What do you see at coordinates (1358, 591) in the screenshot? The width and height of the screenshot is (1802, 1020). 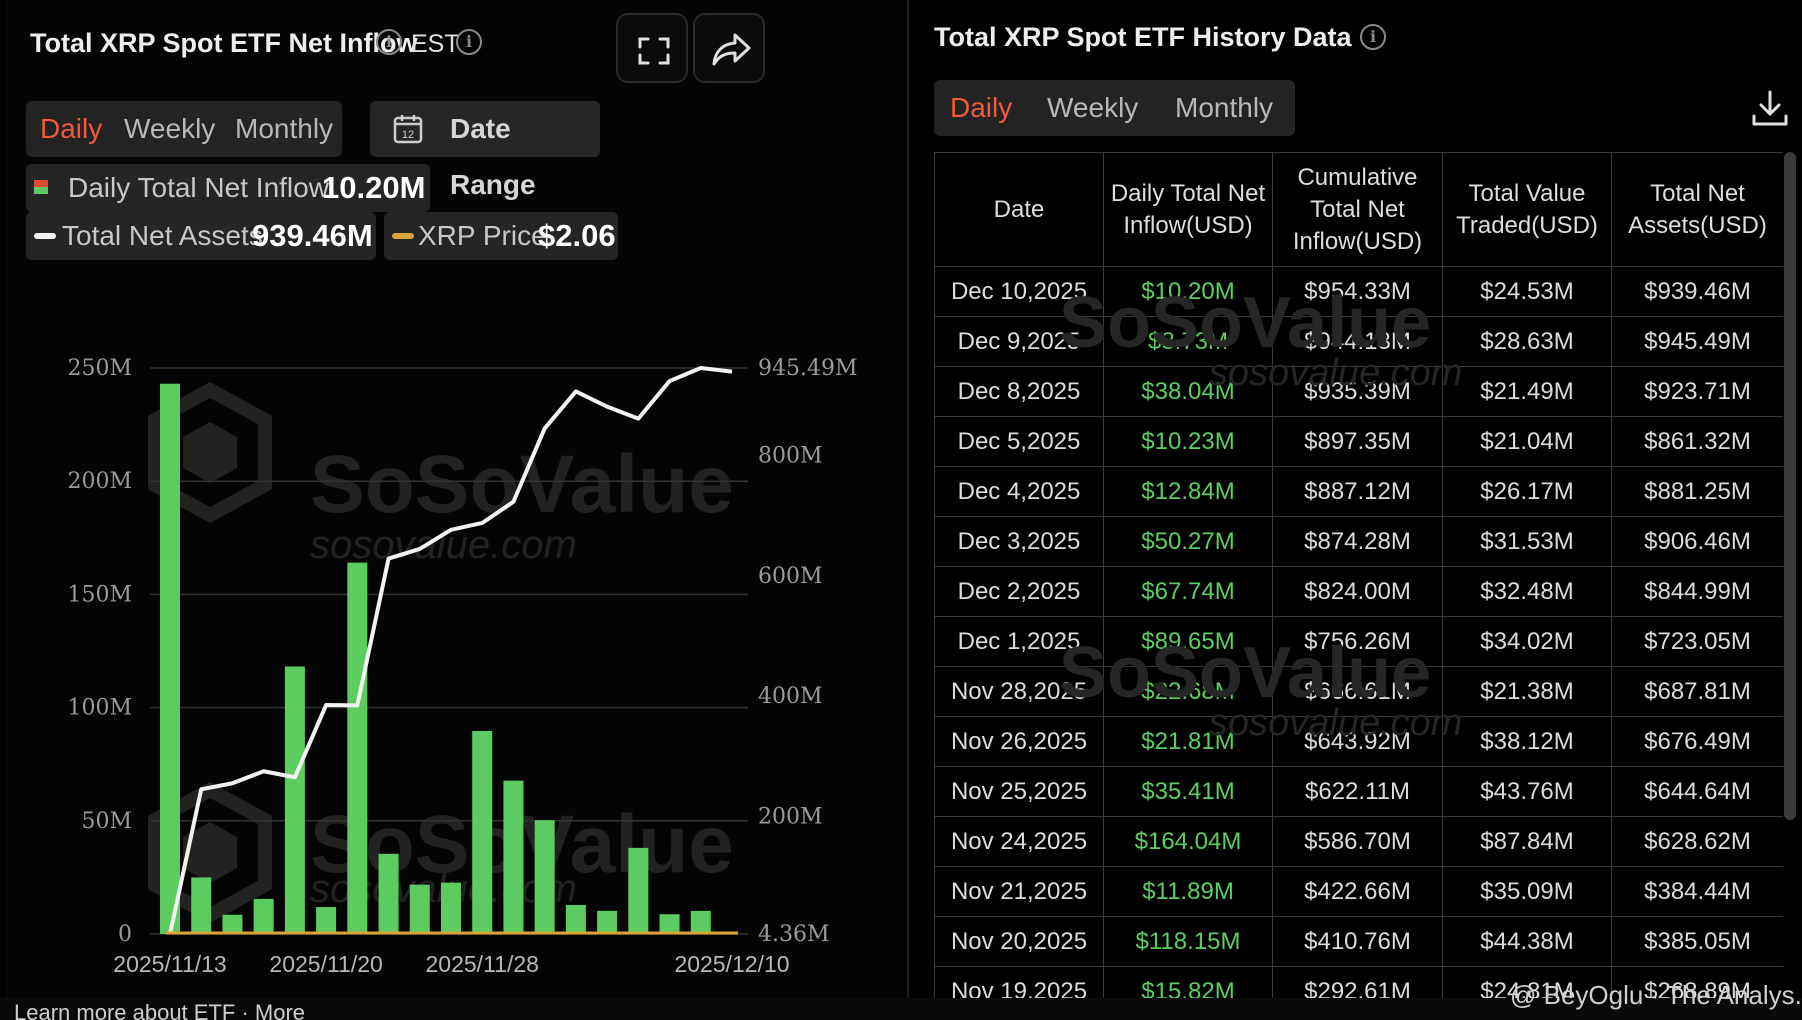 I see `table-row: Dec 2,2025 $67.74M $824.00M $32.48M $844.99M` at bounding box center [1358, 591].